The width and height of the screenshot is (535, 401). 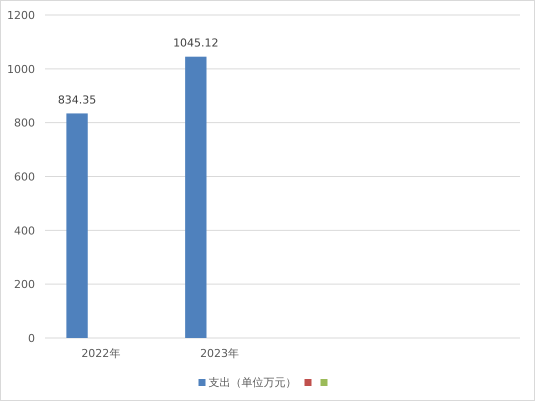 I want to click on data-label: 834.35, so click(x=77, y=99).